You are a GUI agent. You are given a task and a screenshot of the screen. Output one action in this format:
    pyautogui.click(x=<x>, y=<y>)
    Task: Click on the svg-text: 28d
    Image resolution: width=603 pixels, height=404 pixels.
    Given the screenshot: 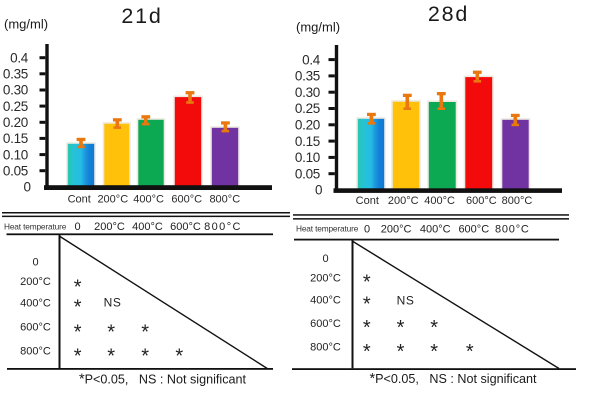 What is the action you would take?
    pyautogui.click(x=448, y=14)
    